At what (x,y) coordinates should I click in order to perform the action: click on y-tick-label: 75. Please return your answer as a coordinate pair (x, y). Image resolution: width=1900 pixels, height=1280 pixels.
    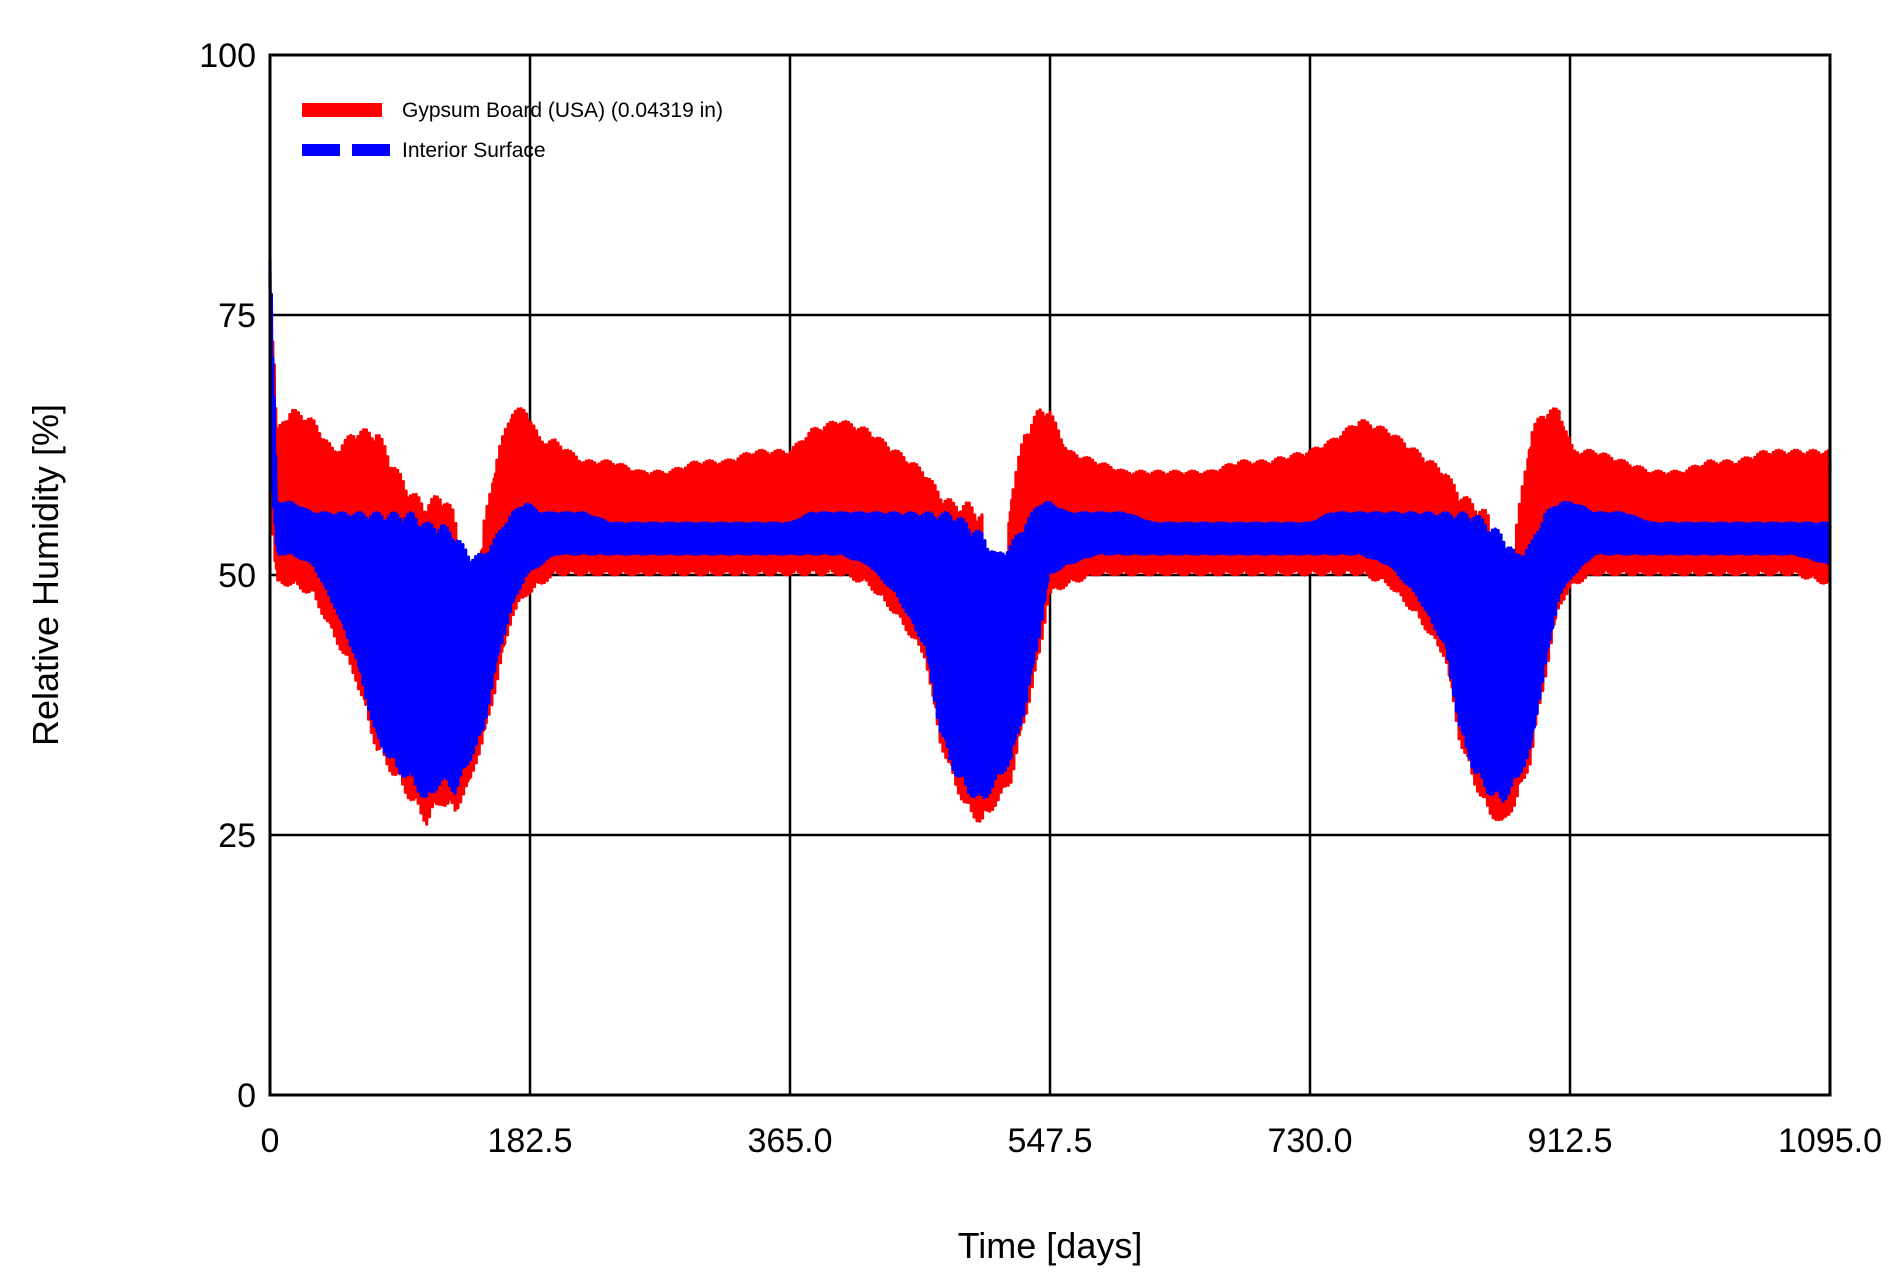
    Looking at the image, I should click on (237, 316).